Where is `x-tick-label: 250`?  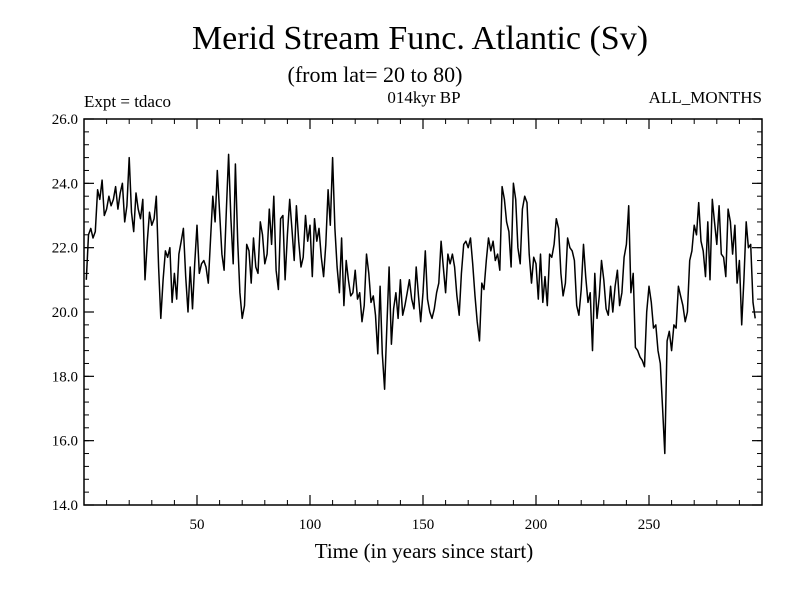
x-tick-label: 250 is located at coordinates (649, 525).